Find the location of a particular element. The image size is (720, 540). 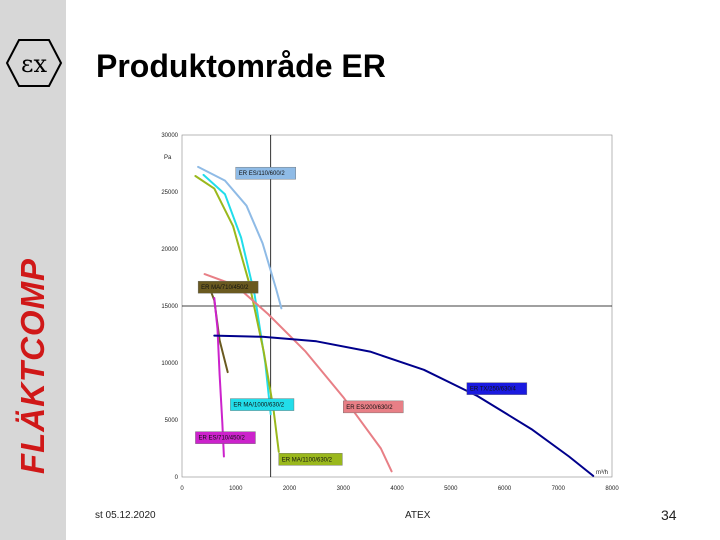

y-tick-label: 10000 is located at coordinates (169, 364).